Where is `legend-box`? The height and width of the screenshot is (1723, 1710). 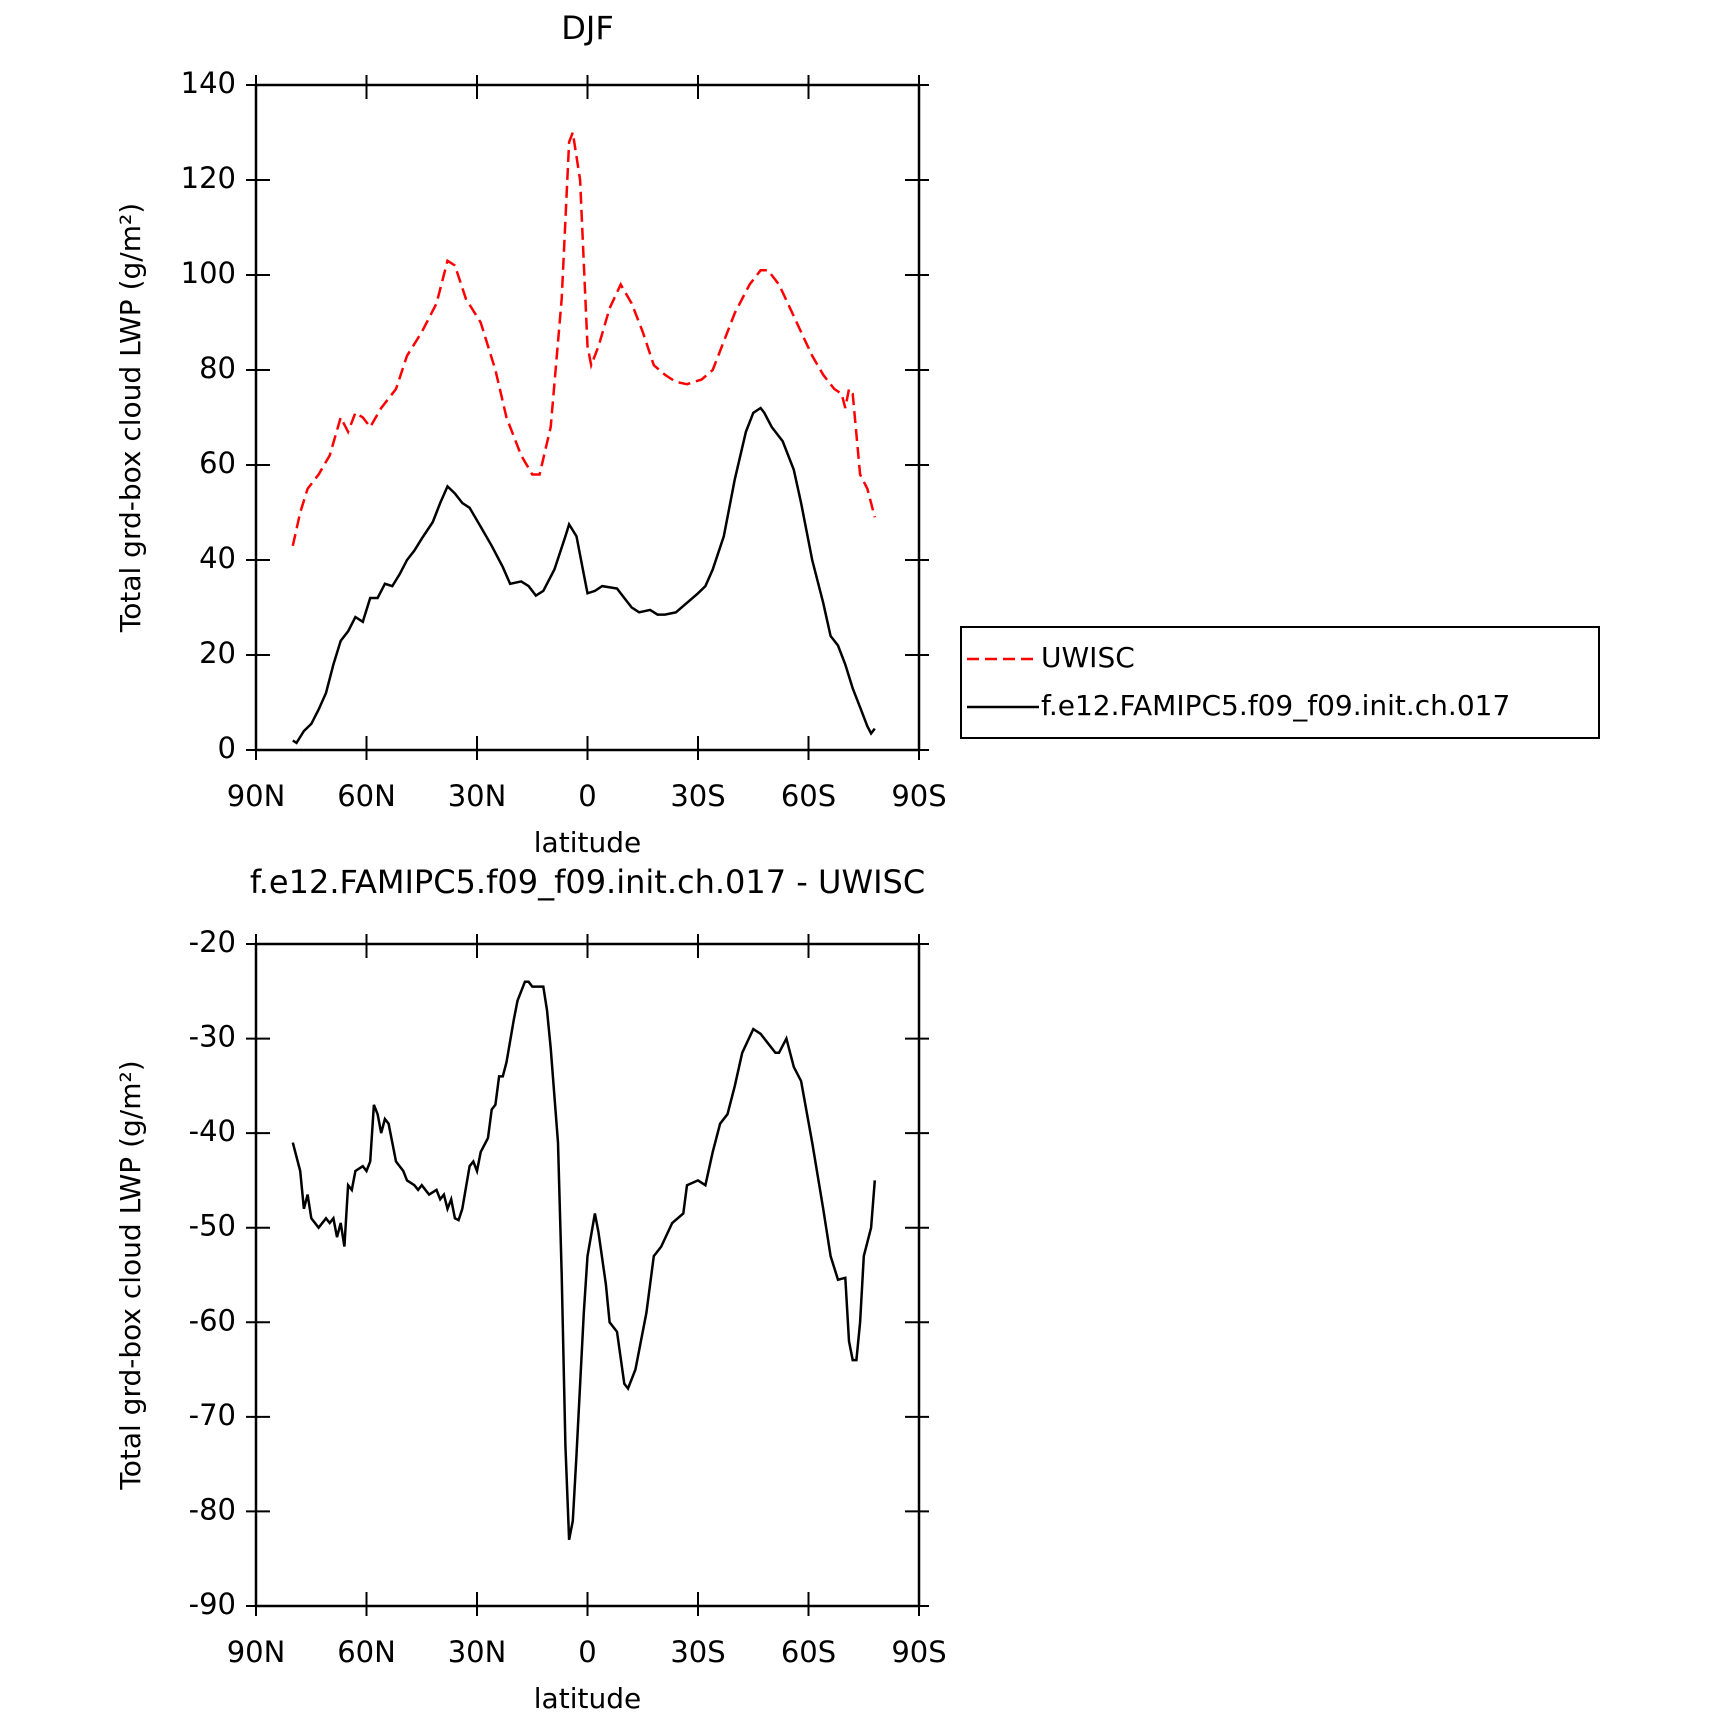
legend-box is located at coordinates (1280, 682).